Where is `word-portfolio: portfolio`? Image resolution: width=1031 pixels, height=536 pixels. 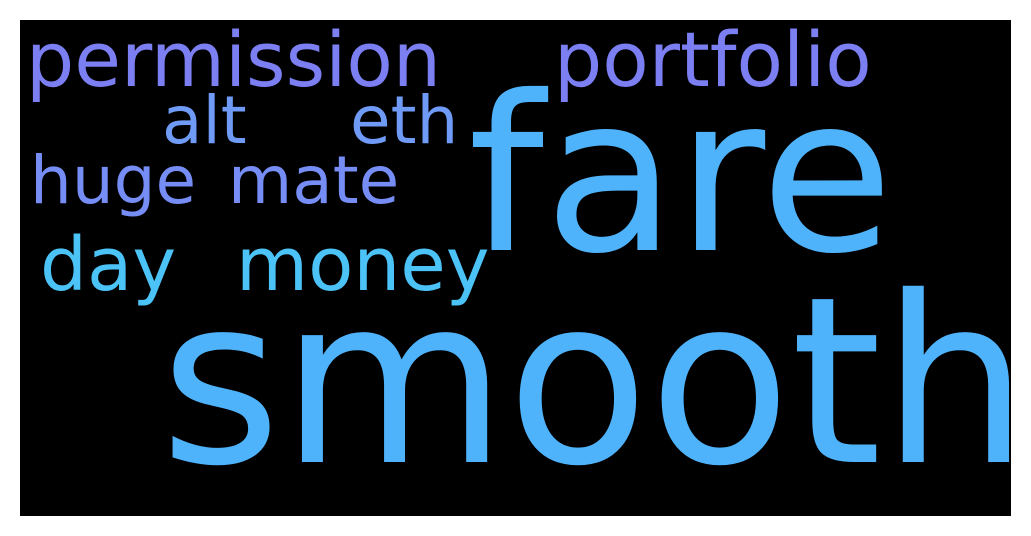
word-portfolio: portfolio is located at coordinates (713, 62).